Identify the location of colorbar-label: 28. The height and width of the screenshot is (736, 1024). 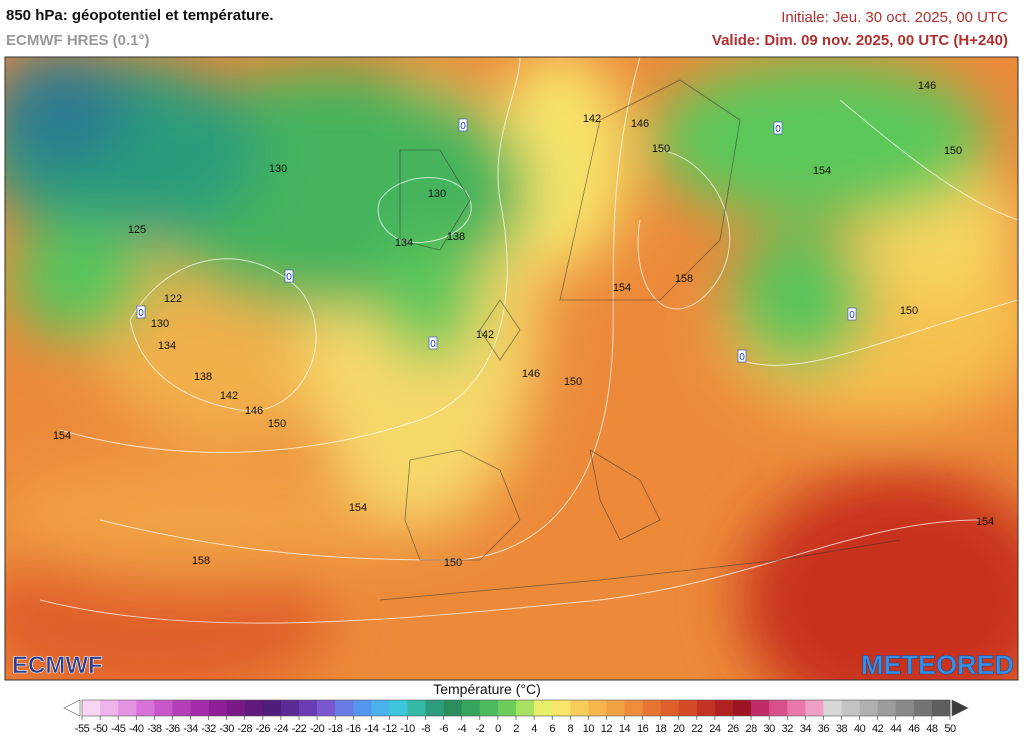
(751, 729).